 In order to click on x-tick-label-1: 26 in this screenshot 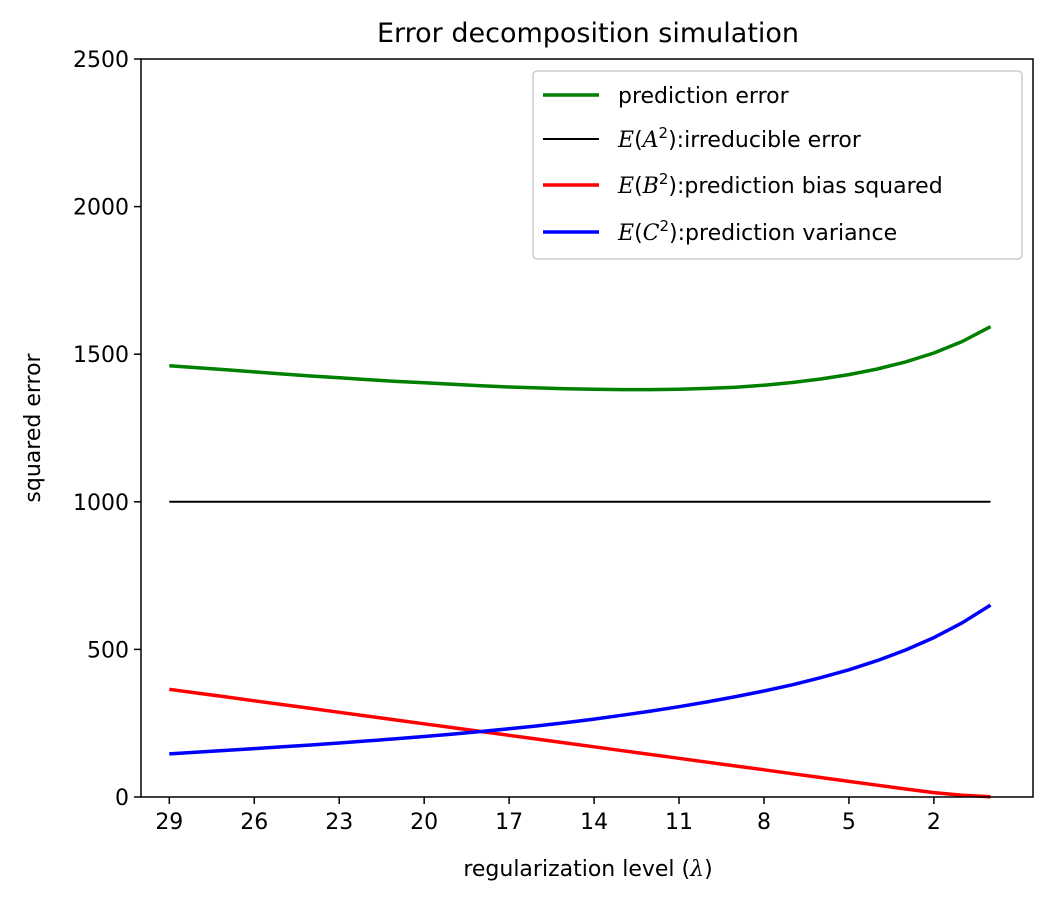, I will do `click(254, 822)`.